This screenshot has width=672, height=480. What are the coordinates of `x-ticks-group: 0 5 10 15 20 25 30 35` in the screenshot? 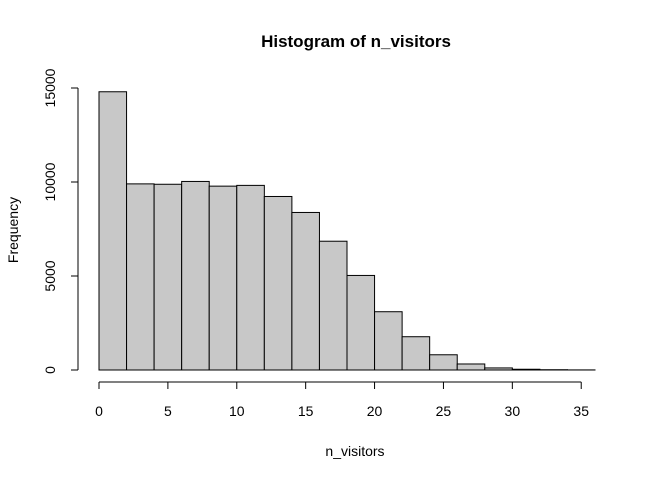 It's located at (342, 400).